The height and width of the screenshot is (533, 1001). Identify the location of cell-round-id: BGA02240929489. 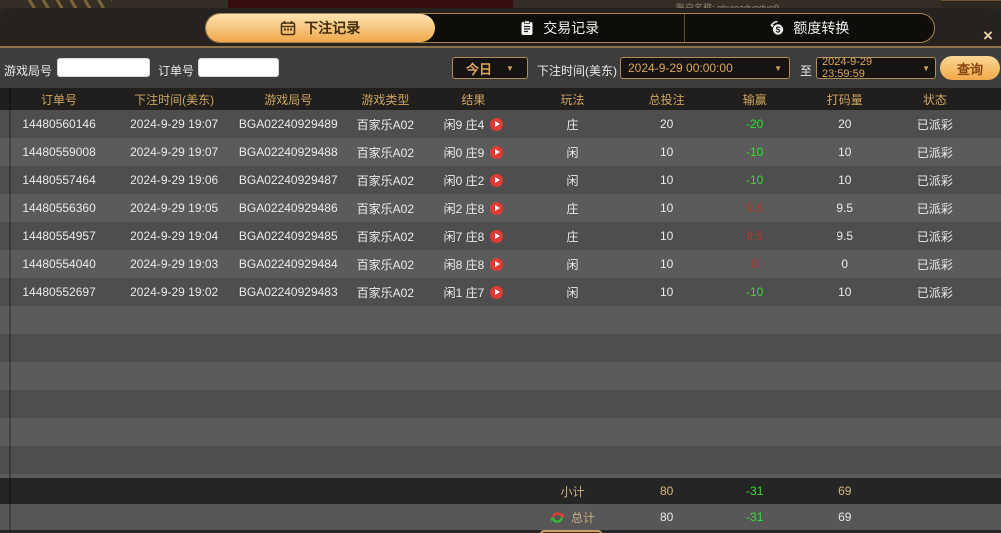
(288, 124).